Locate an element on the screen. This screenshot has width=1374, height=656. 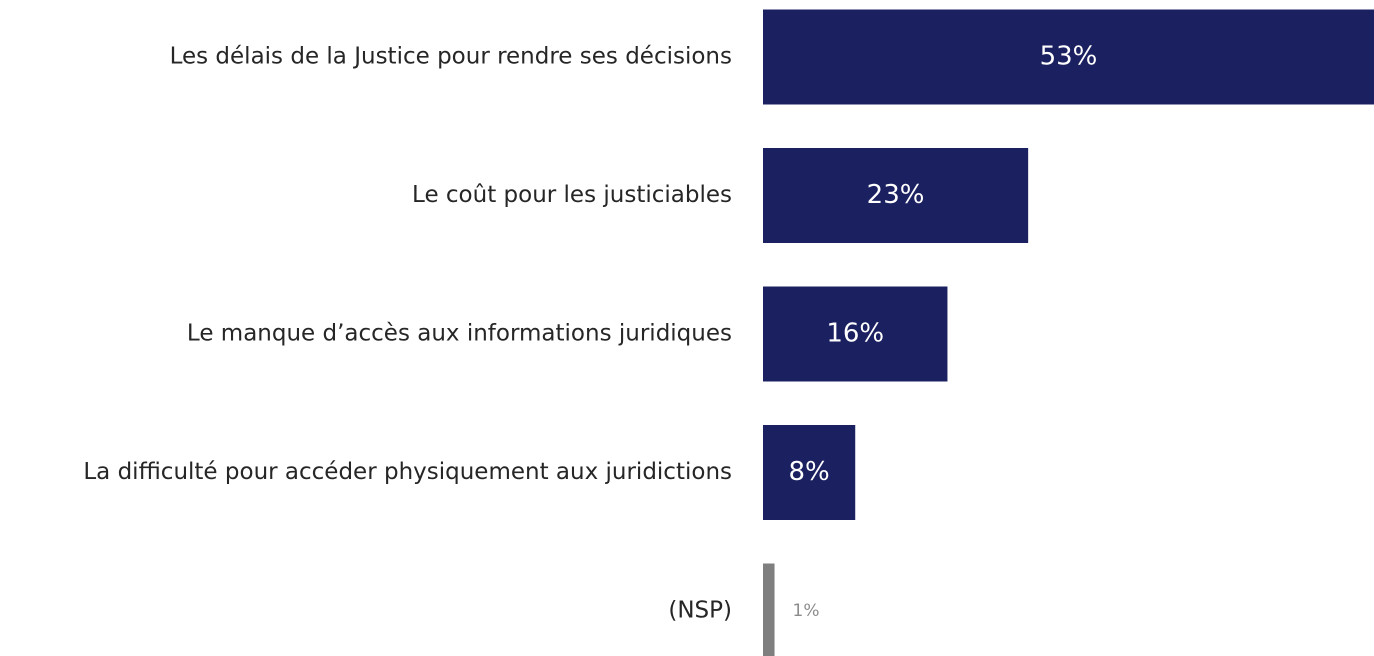
category-label: Le coût pour les justiciables is located at coordinates (572, 195).